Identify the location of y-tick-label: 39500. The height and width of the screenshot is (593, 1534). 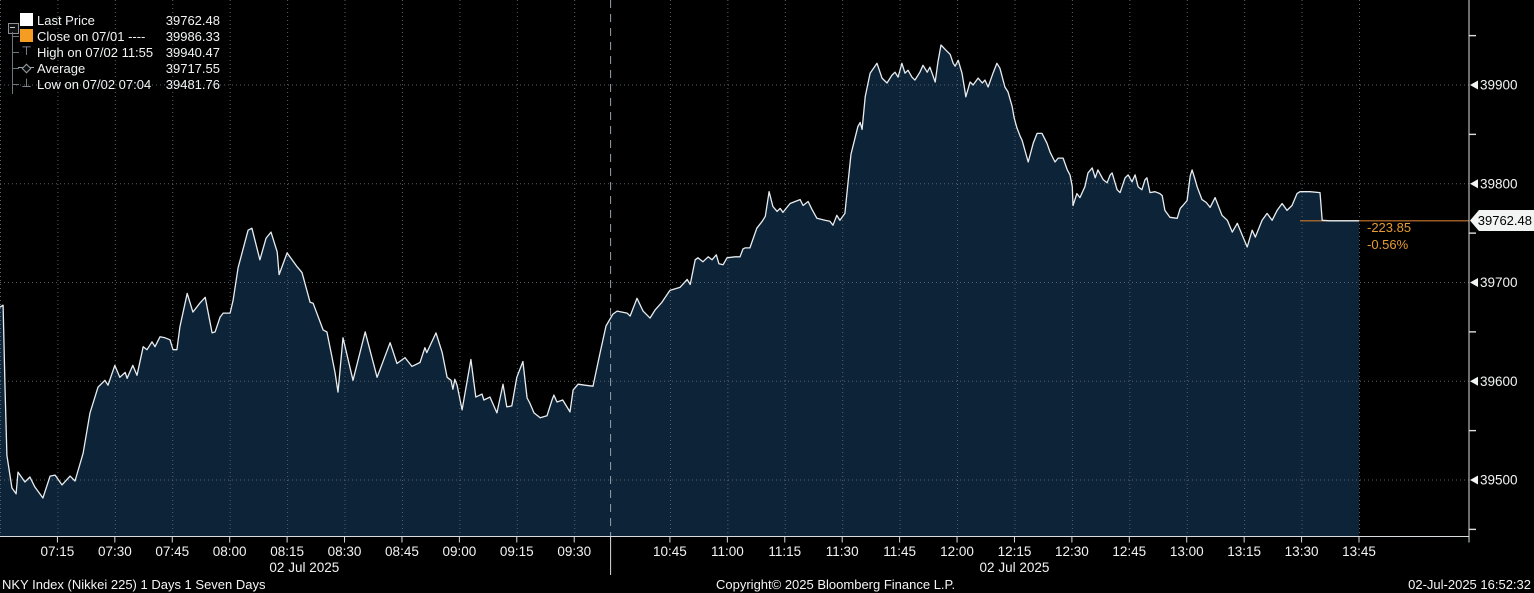
(1499, 480).